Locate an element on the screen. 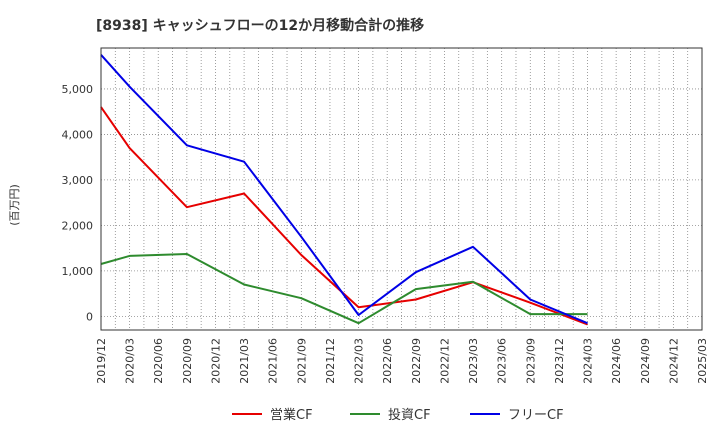  x-tick-label: 2020/03 is located at coordinates (130, 361).